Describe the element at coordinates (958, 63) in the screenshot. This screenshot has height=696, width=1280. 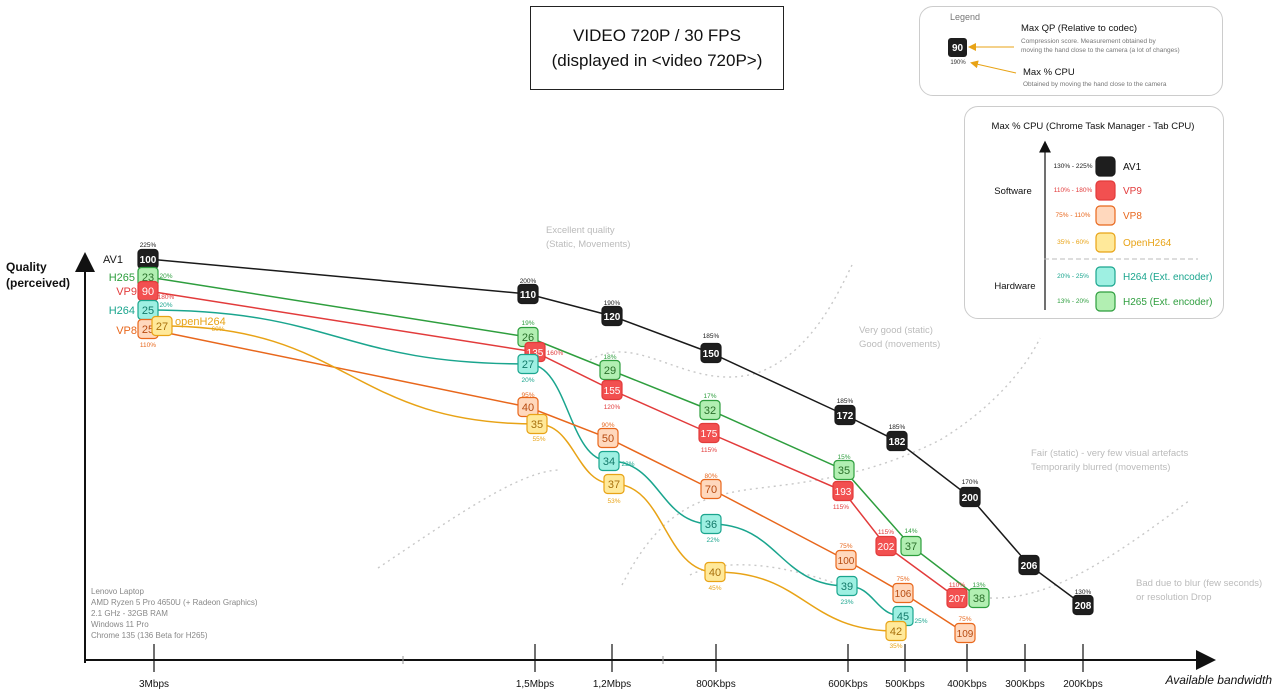
I see `legend-sample-cpu: 190%` at that location.